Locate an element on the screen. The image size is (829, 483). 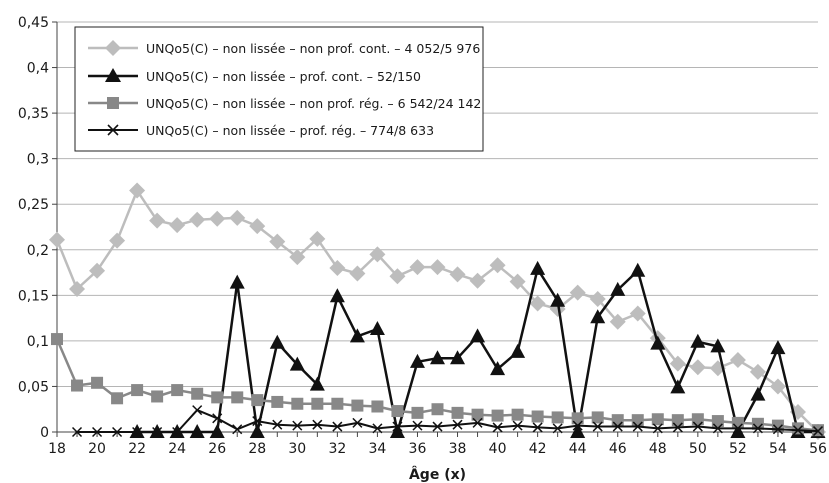
y-tick-label: 0,3 is located at coordinates (38, 160).